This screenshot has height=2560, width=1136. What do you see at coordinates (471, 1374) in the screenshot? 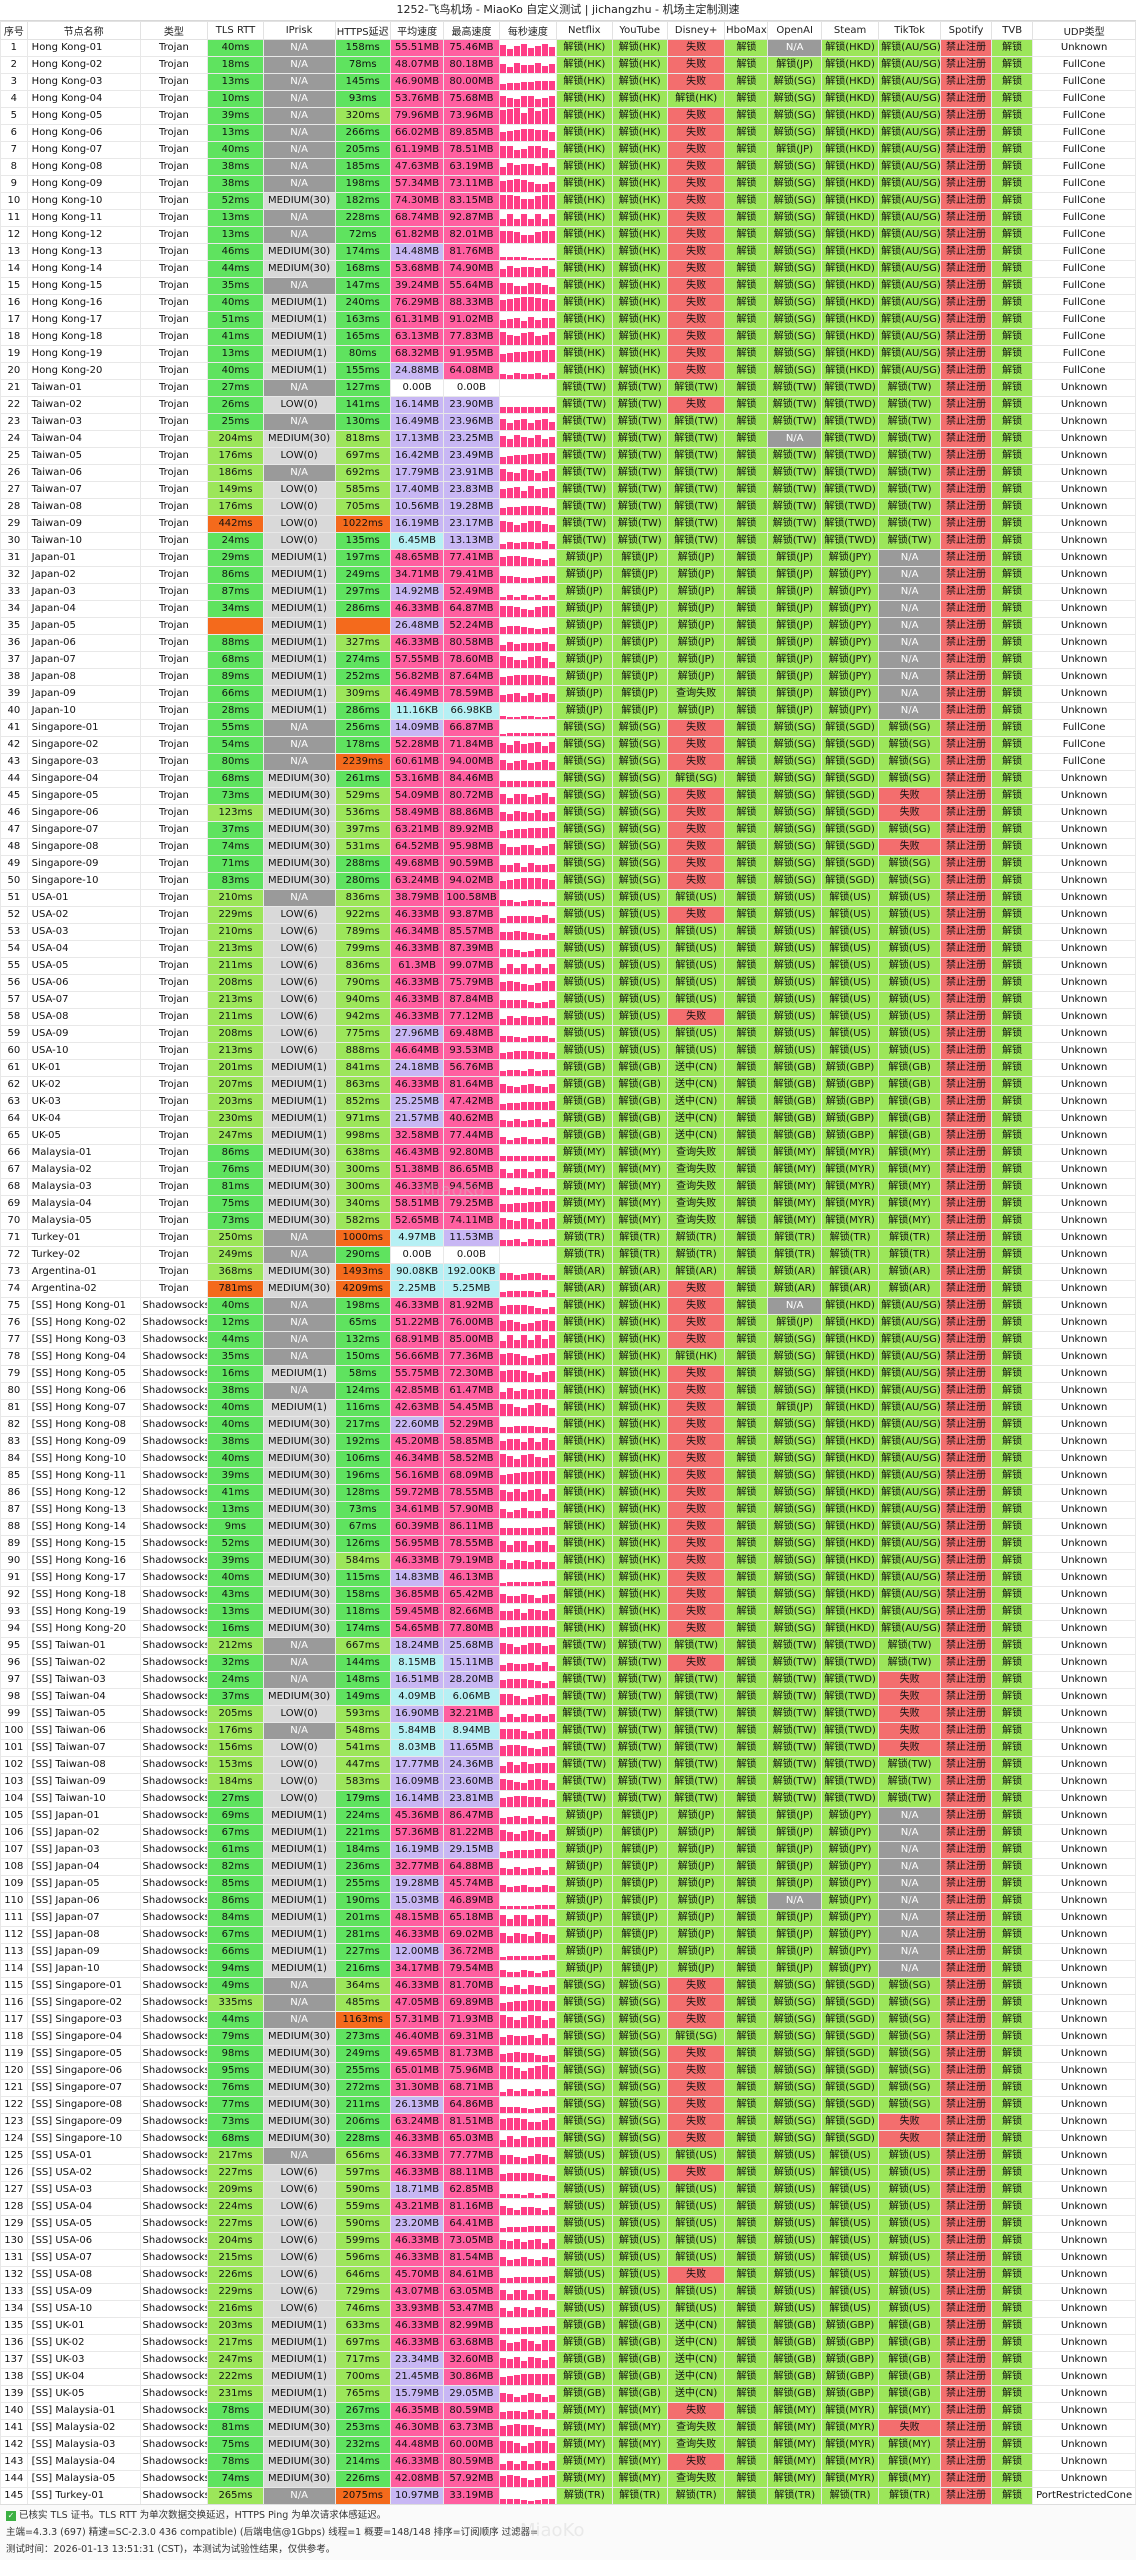
I see `cell-最高速度: 72.30MB` at bounding box center [471, 1374].